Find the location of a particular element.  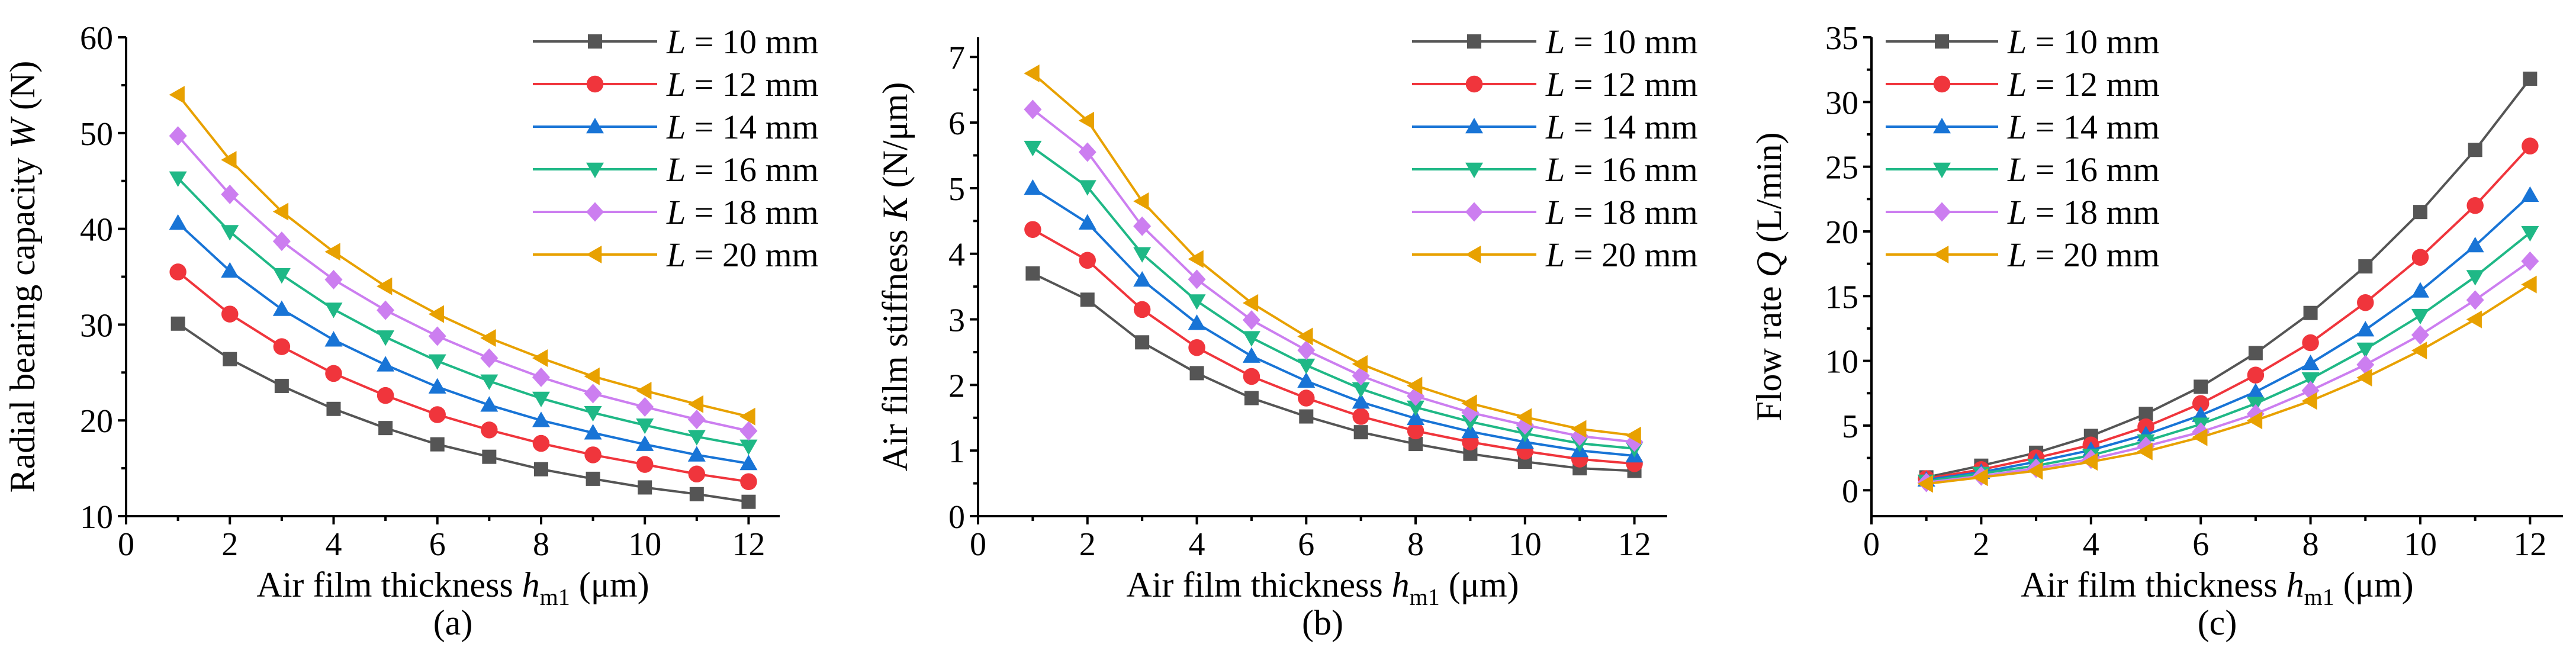

legend-label: L = 14 mm is located at coordinates (2083, 127).